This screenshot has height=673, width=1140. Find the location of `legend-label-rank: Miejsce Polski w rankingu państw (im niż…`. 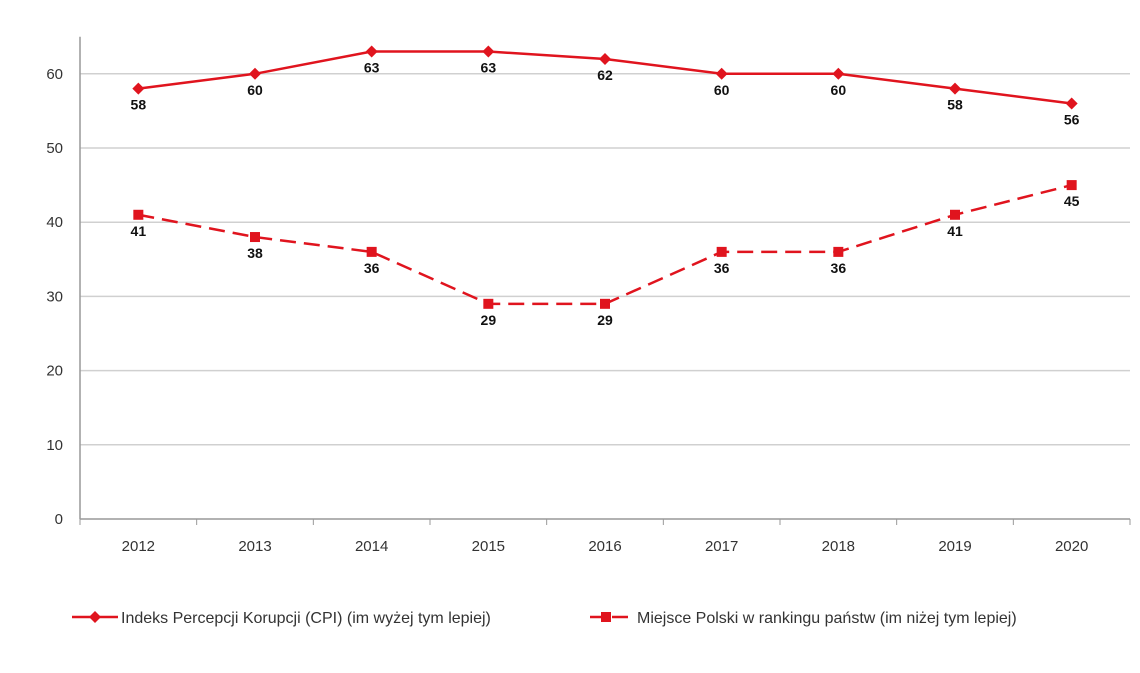

legend-label-rank: Miejsce Polski w rankingu państw (im niż… is located at coordinates (827, 618).